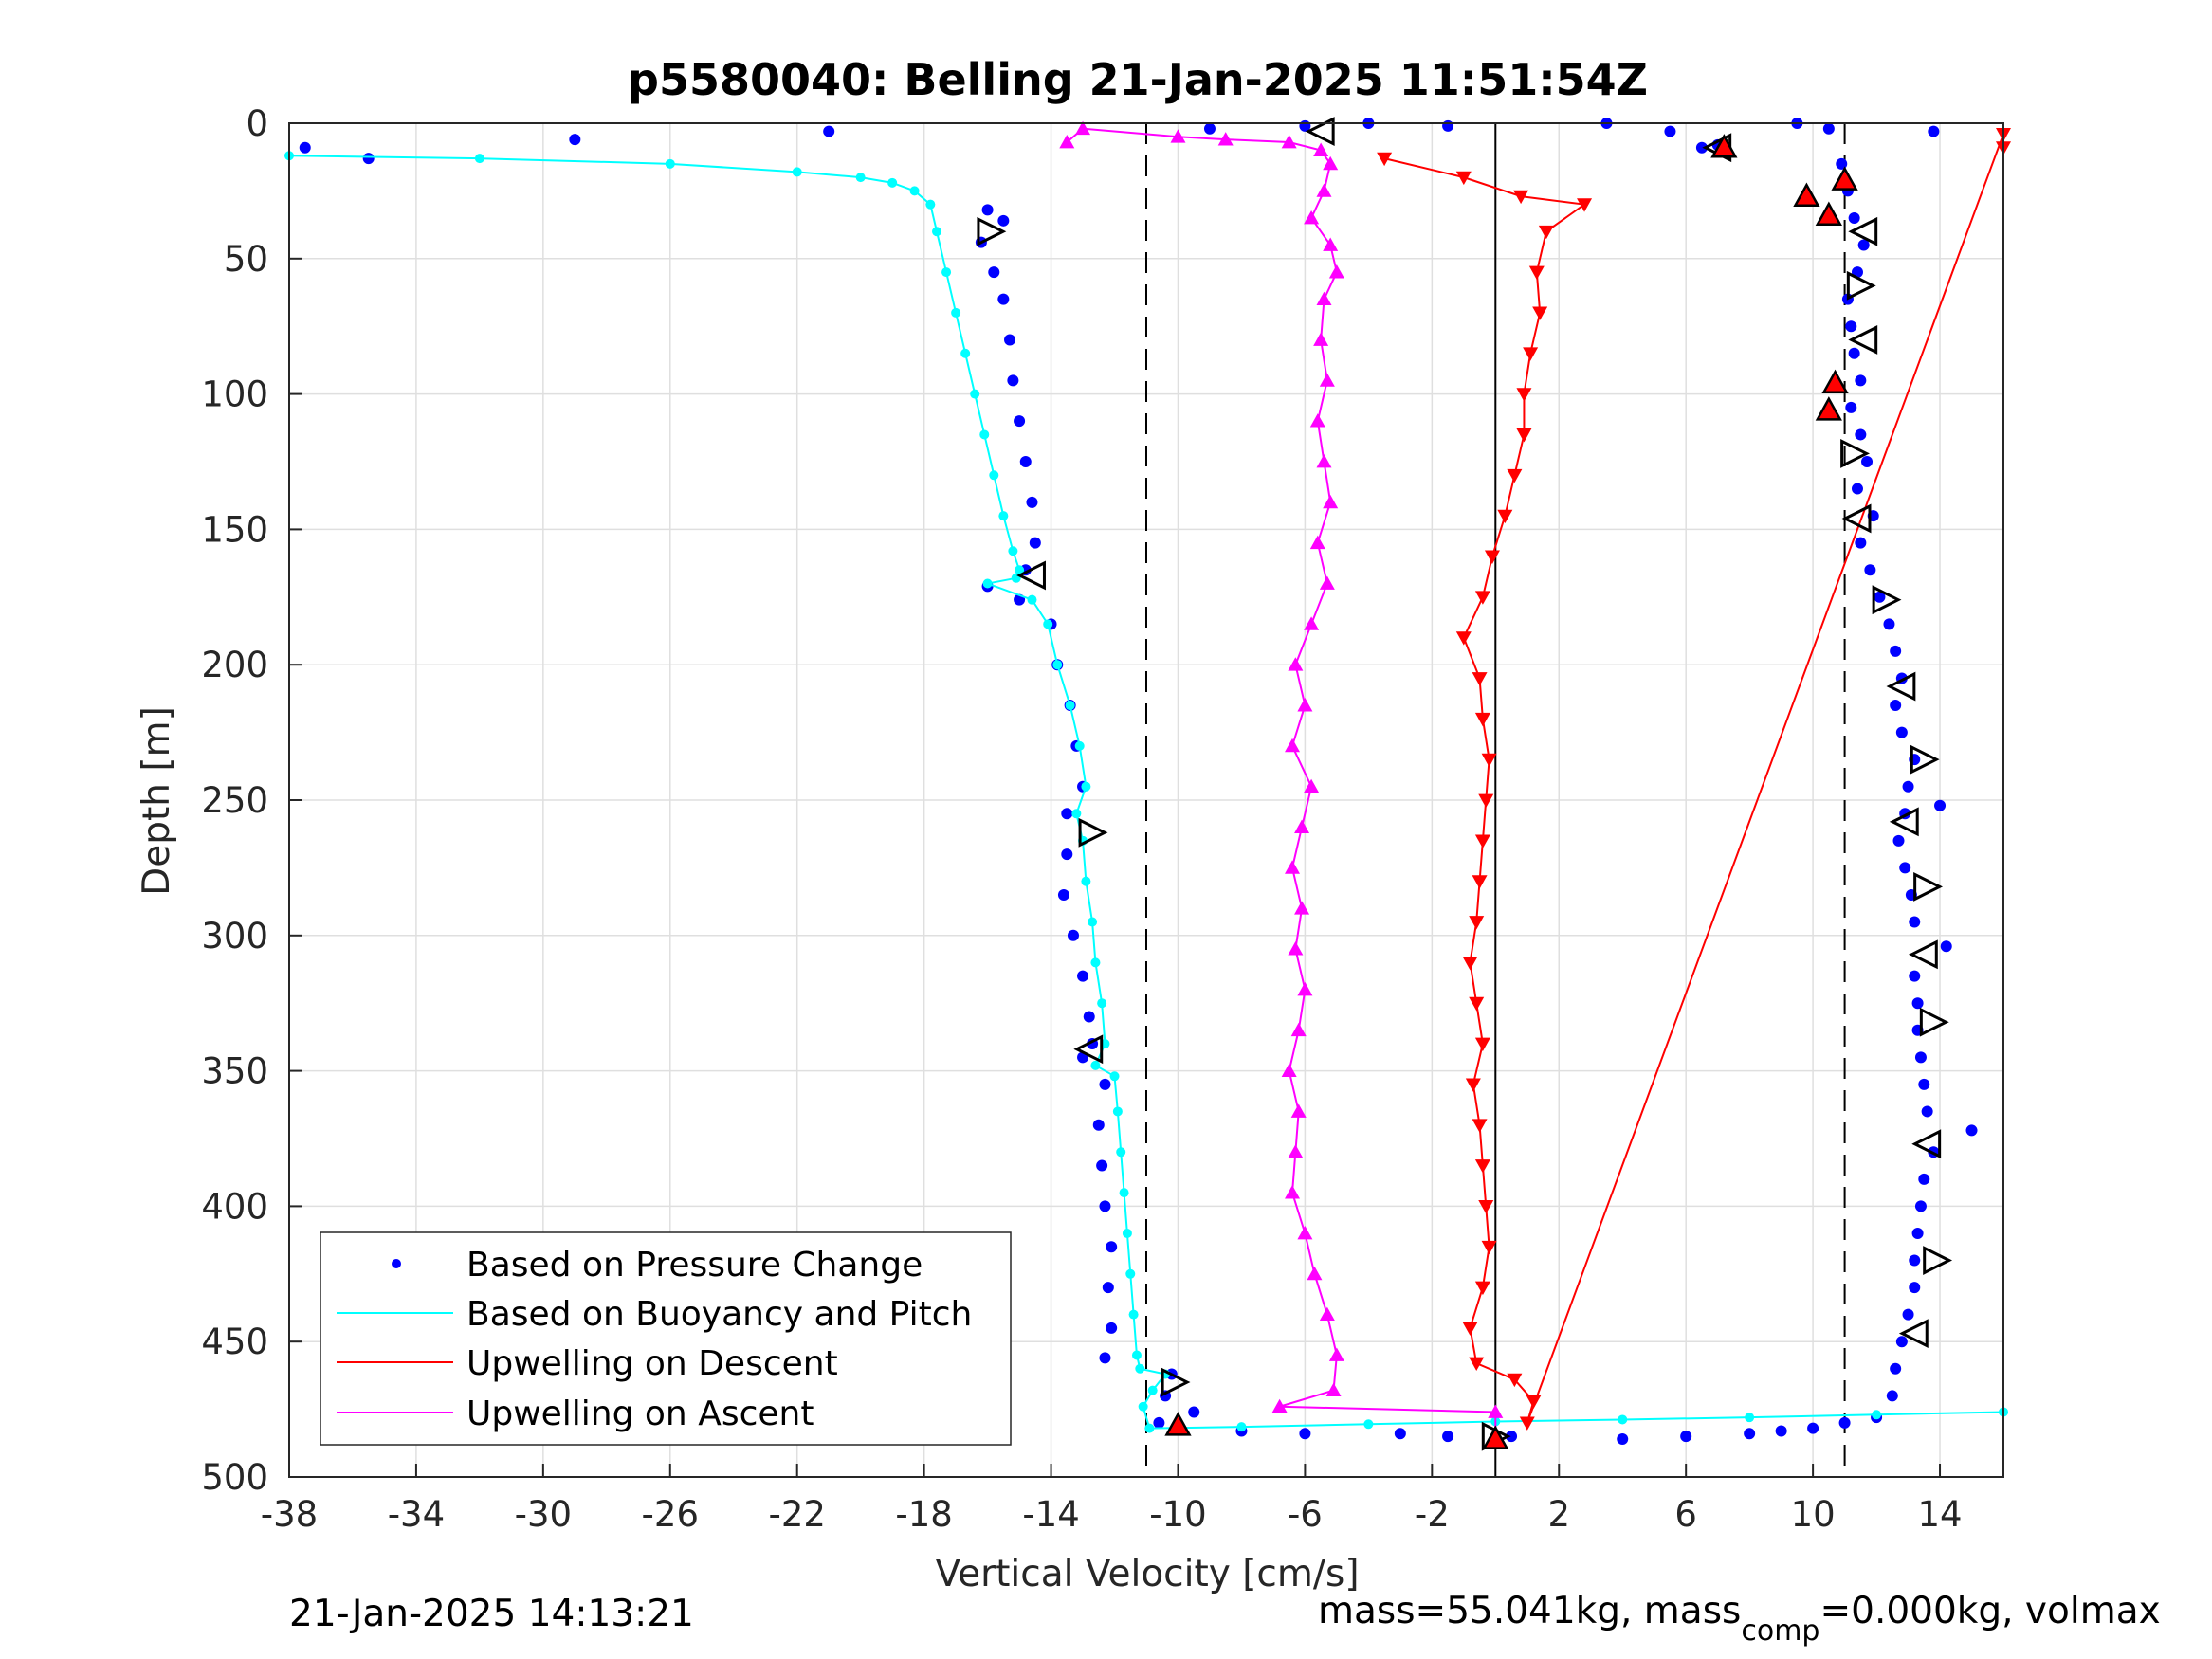  Describe the element at coordinates (1813, 1514) in the screenshot. I see `x-tick-label: 10` at that location.